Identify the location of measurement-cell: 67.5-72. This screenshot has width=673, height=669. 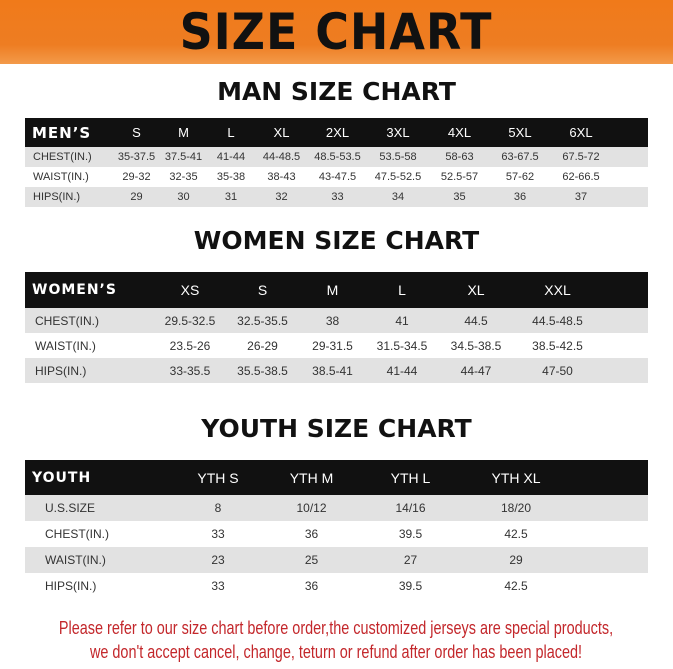
(581, 157).